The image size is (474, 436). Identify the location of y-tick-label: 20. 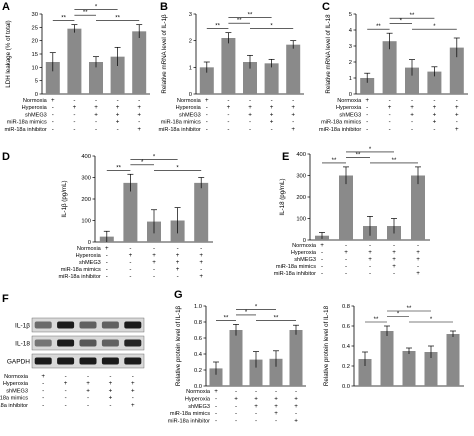
(35, 42).